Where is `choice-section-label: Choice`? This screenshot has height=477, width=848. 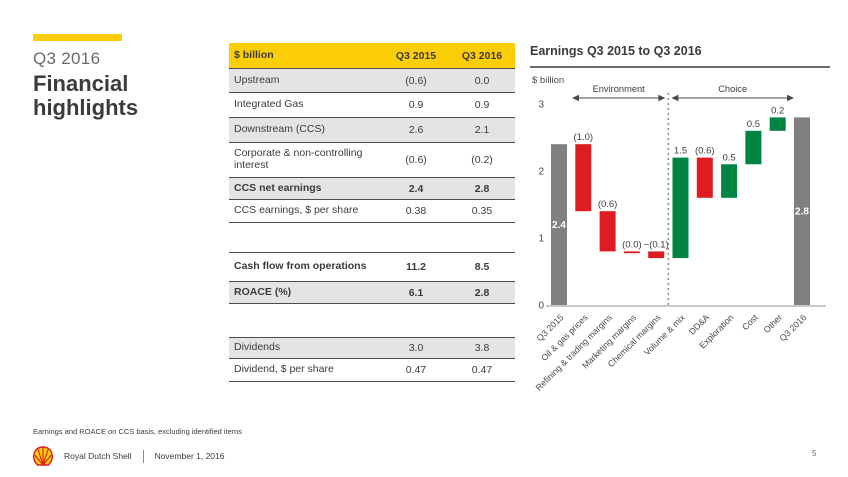 choice-section-label: Choice is located at coordinates (732, 89).